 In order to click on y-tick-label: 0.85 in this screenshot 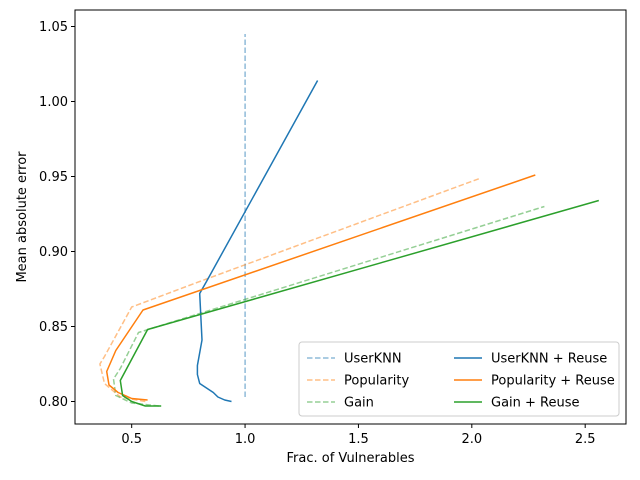, I will do `click(53, 327)`.